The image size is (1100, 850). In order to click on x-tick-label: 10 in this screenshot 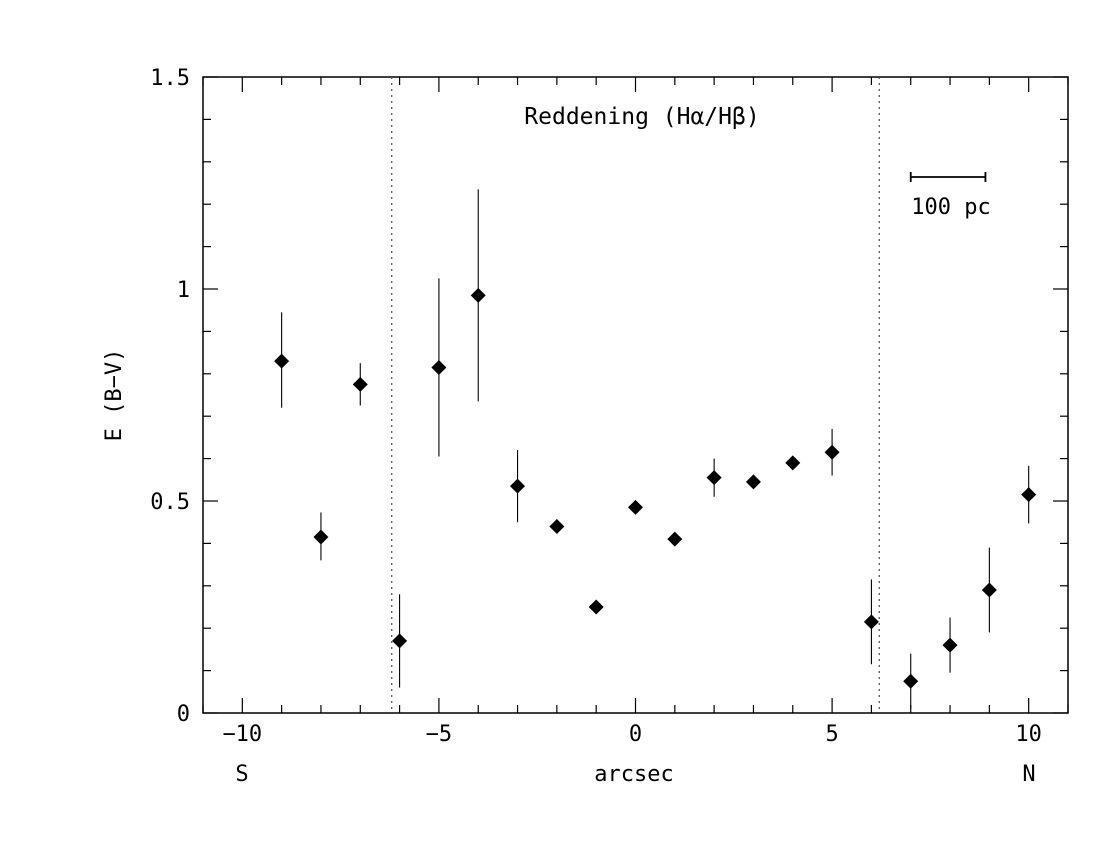, I will do `click(1028, 734)`.